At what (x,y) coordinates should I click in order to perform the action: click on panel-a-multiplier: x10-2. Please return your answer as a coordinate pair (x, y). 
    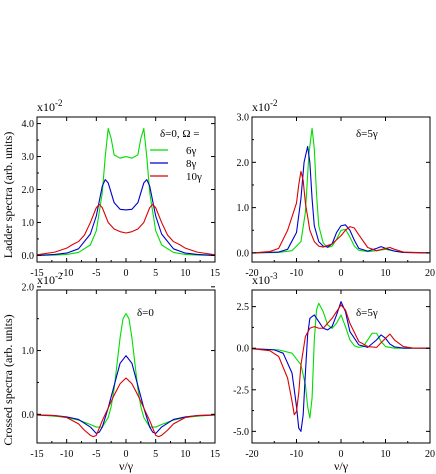
    Looking at the image, I should click on (50, 106).